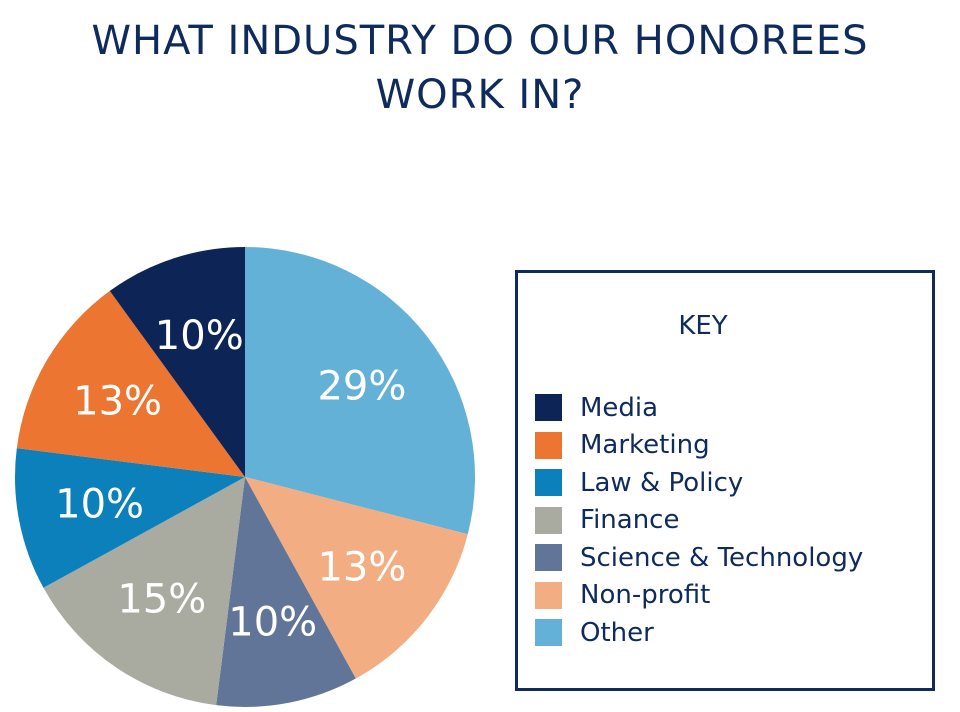  Describe the element at coordinates (548, 520) in the screenshot. I see `legend-swatch-finance` at that location.